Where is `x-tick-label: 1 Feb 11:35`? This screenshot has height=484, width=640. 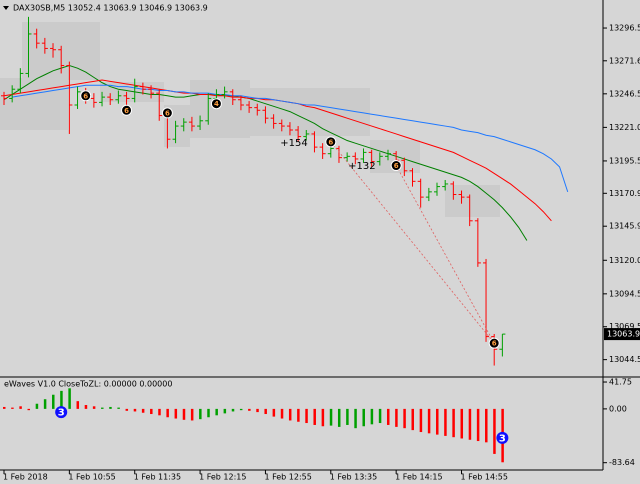
x-tick-label: 1 Feb 11:35 is located at coordinates (157, 477).